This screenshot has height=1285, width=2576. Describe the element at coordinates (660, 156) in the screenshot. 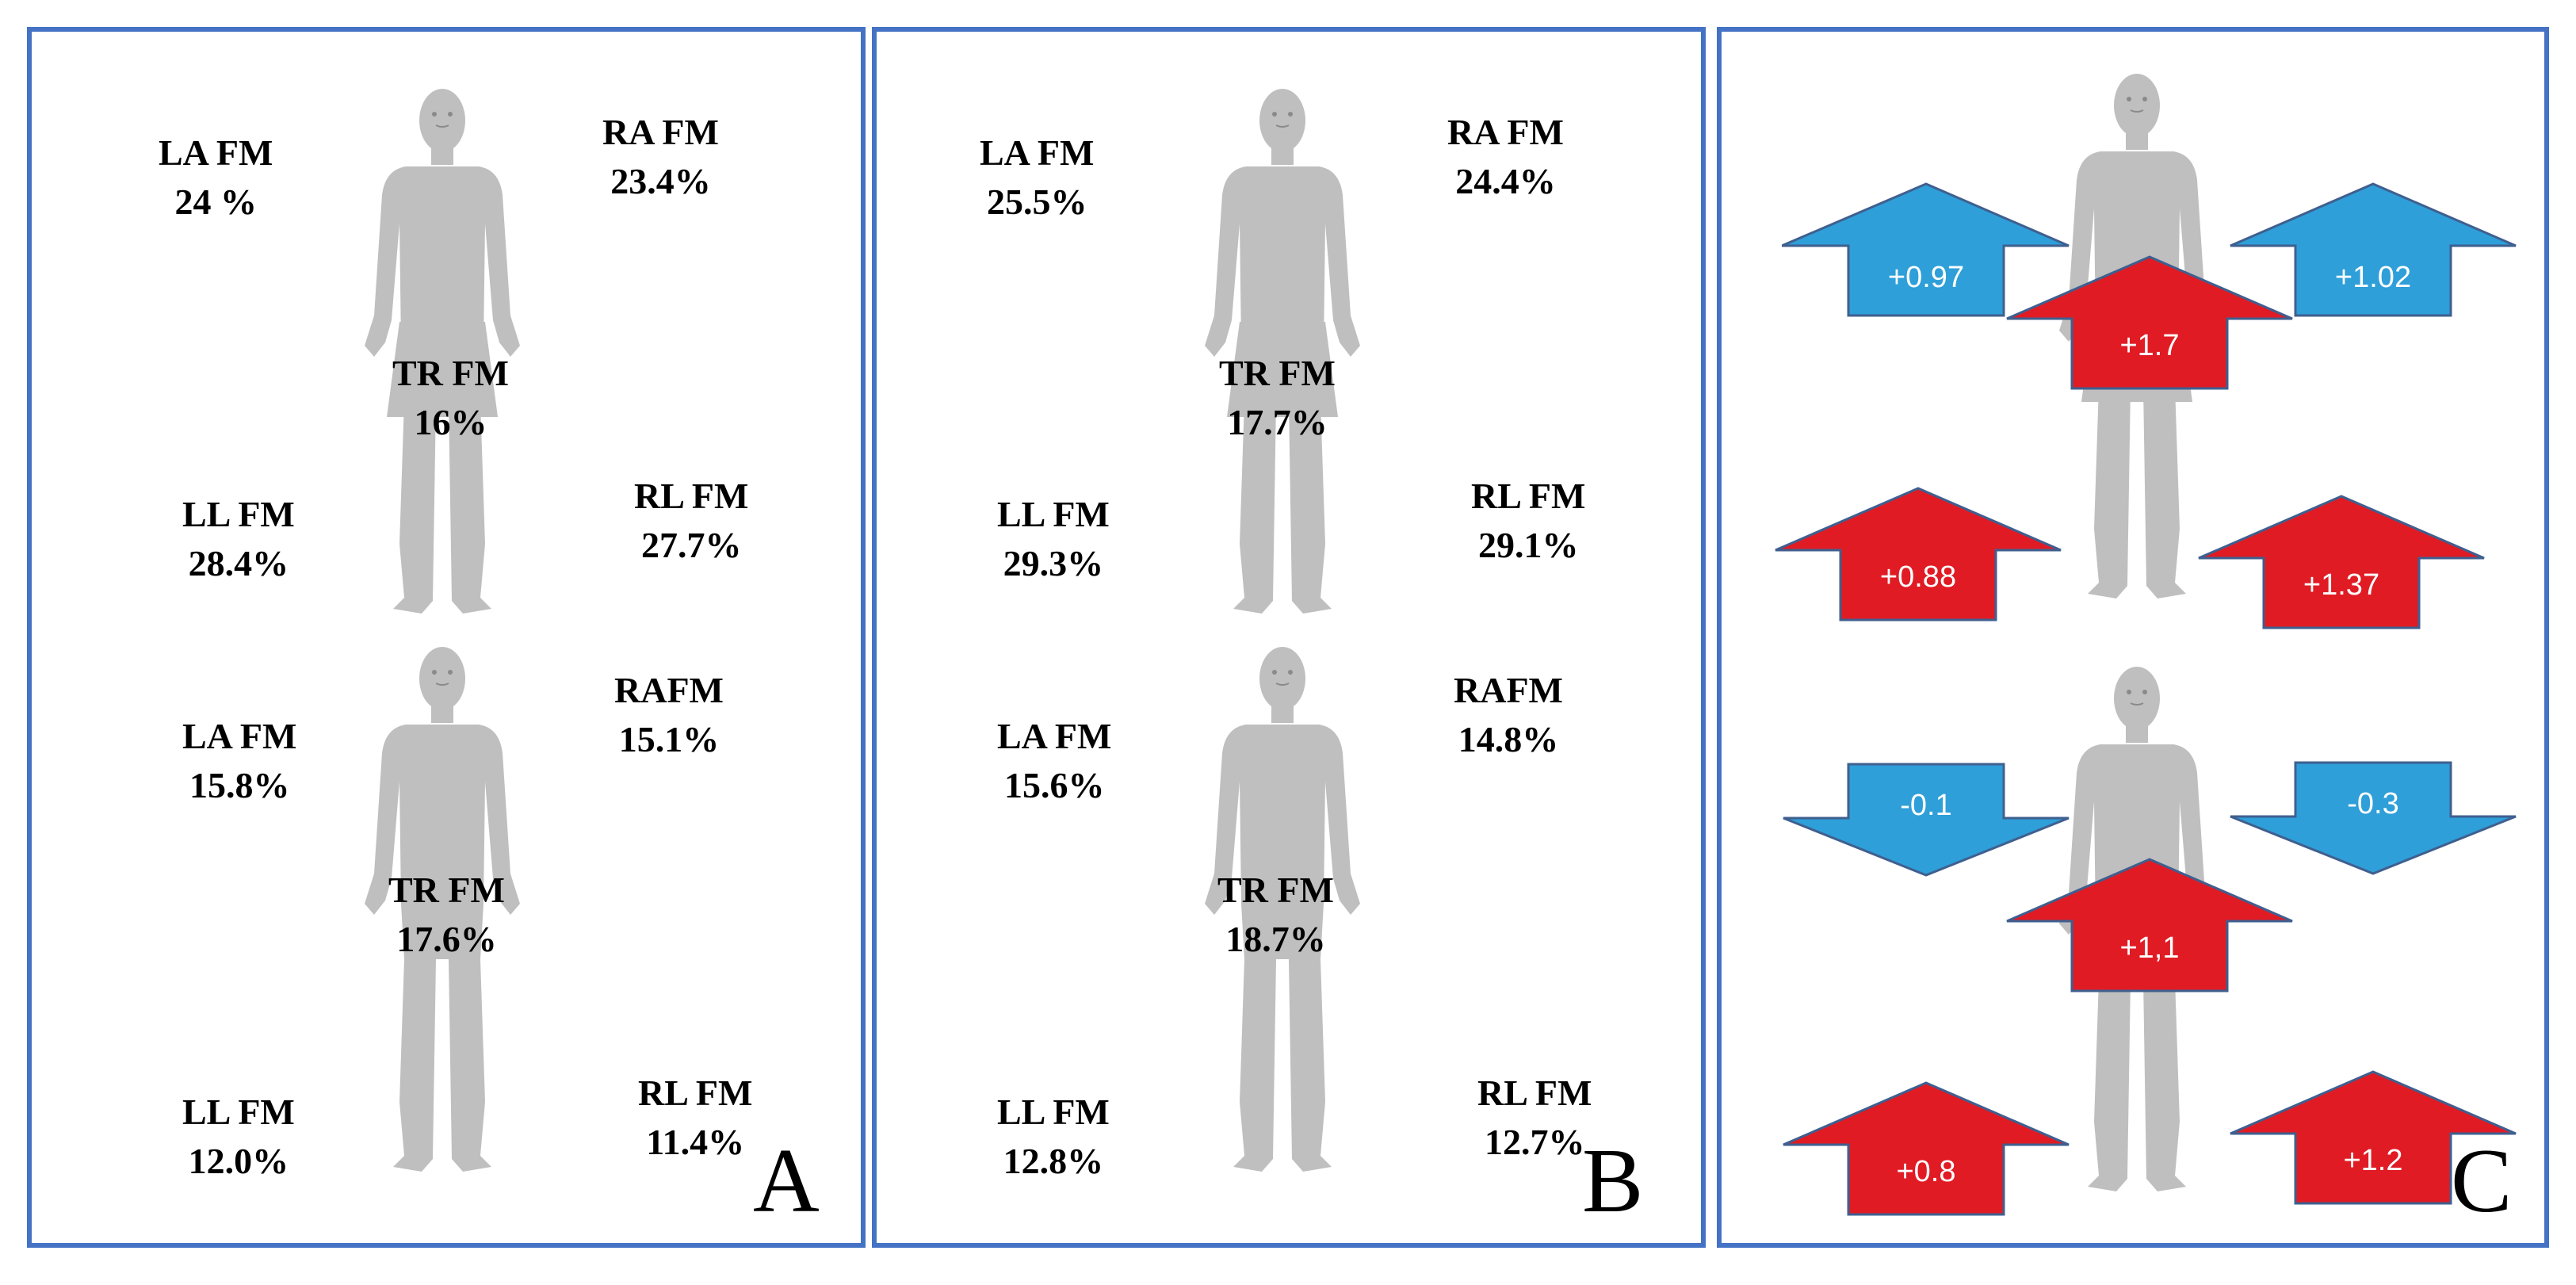

I see `label-right-arm-top: RA FM 23.4%` at that location.